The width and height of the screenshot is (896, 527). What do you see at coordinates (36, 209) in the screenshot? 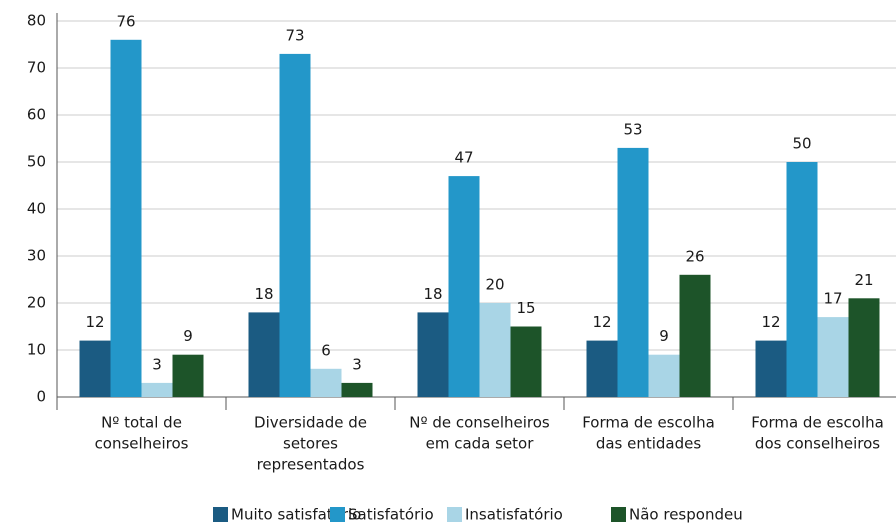
I see `y-tick-label: 40` at bounding box center [36, 209].